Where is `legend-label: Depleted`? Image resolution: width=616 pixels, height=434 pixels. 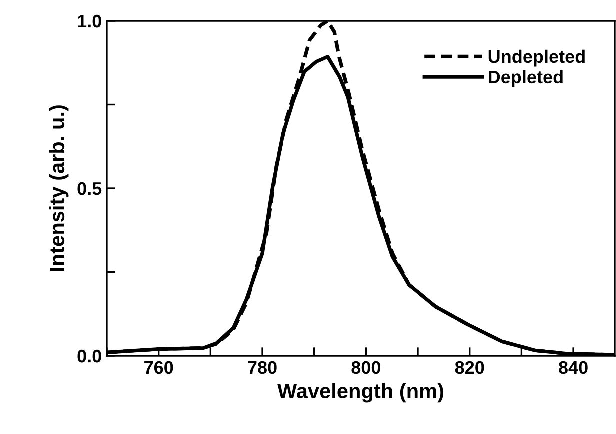
legend-label: Depleted is located at coordinates (526, 79).